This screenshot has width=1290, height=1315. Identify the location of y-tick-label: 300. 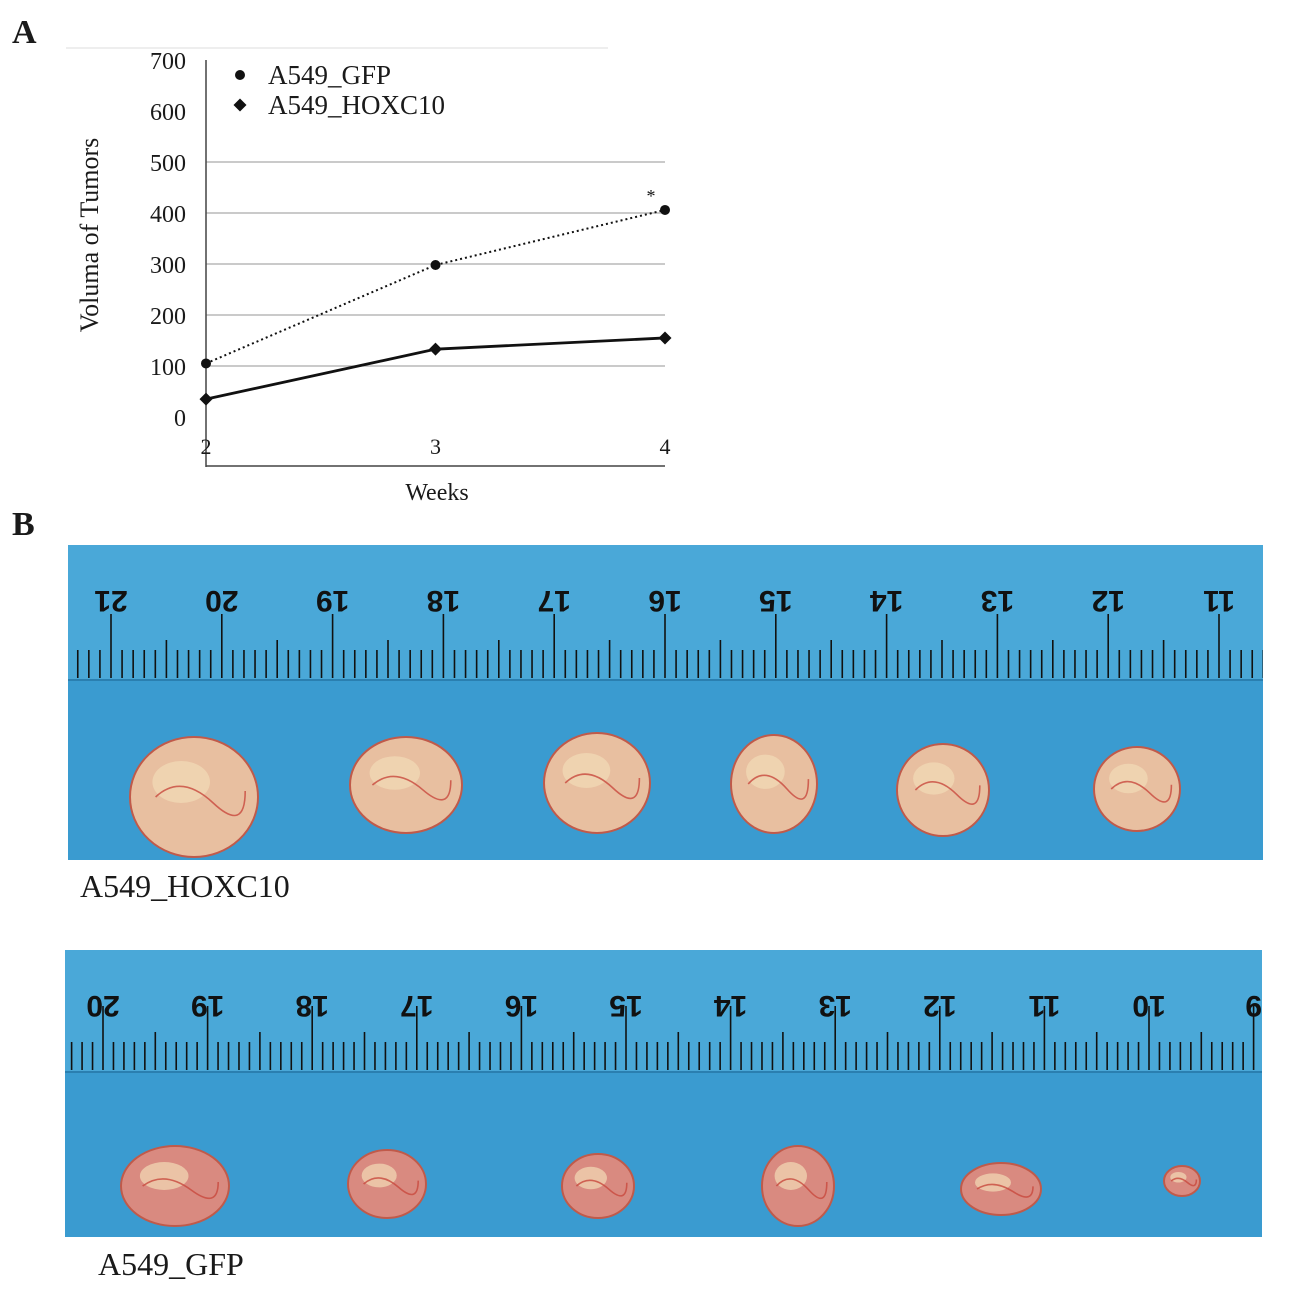
(168, 266).